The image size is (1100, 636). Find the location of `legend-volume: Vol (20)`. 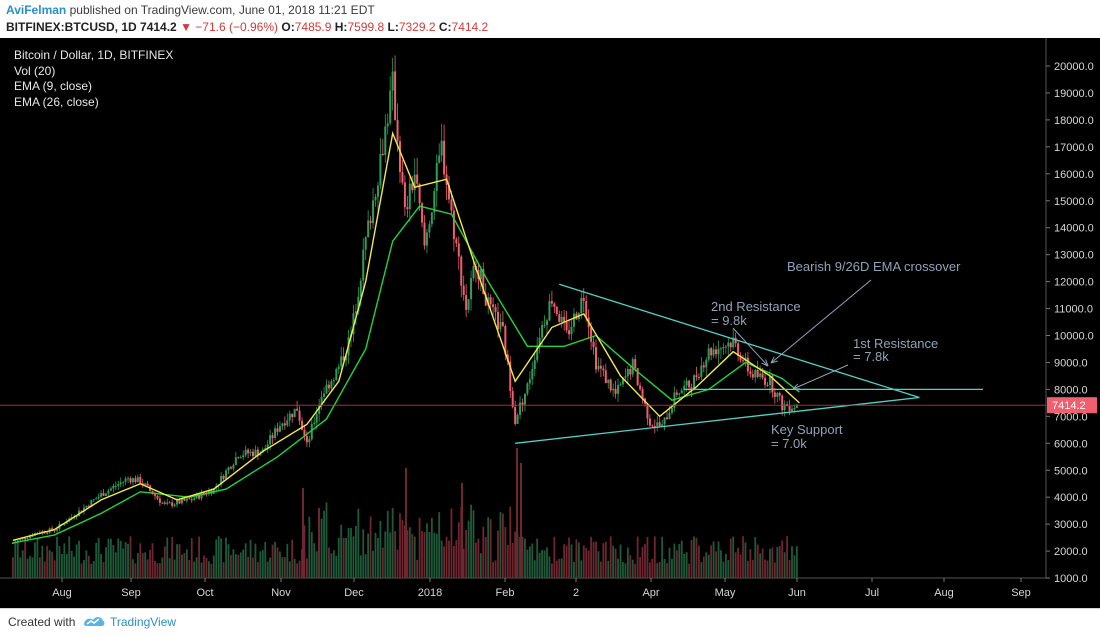

legend-volume: Vol (20) is located at coordinates (35, 70).